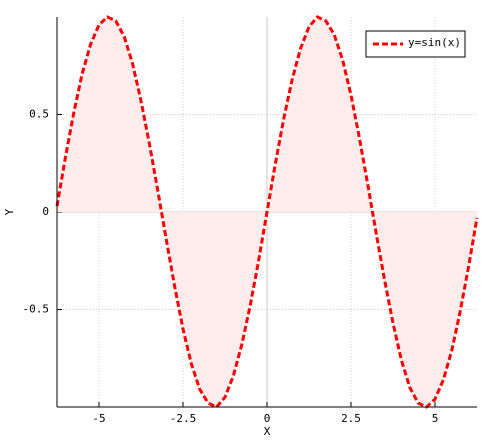 This screenshot has height=443, width=492. I want to click on x-tick-label: 2.5, so click(351, 418).